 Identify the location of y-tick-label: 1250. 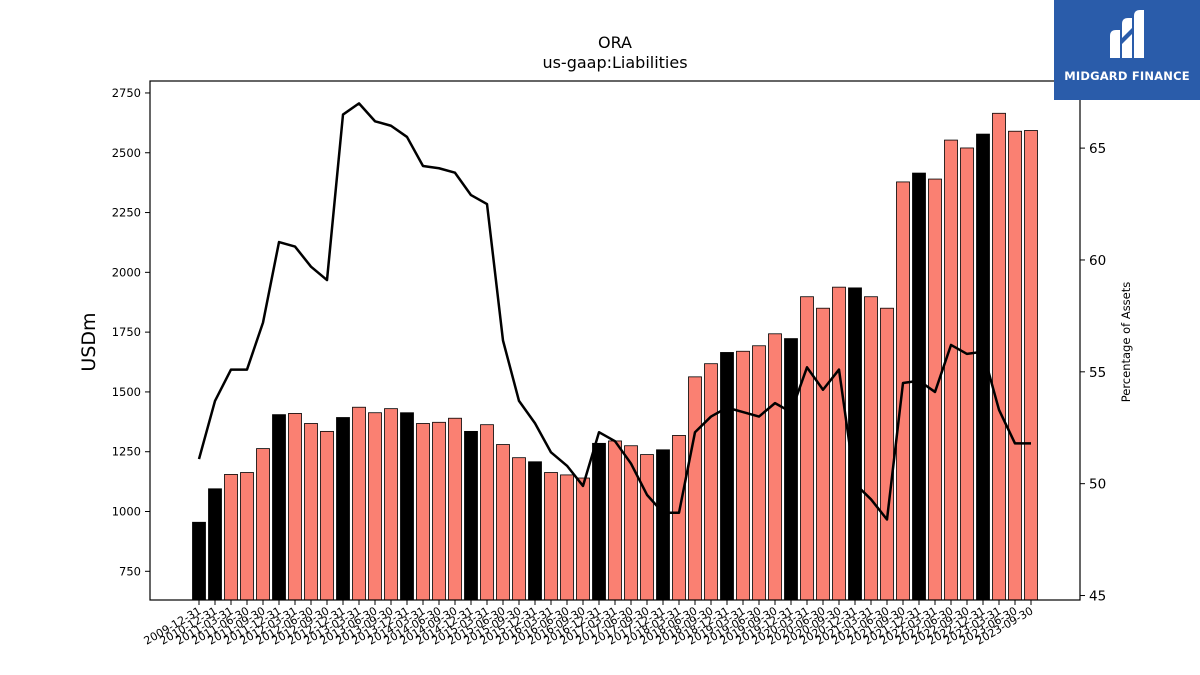
(126, 452).